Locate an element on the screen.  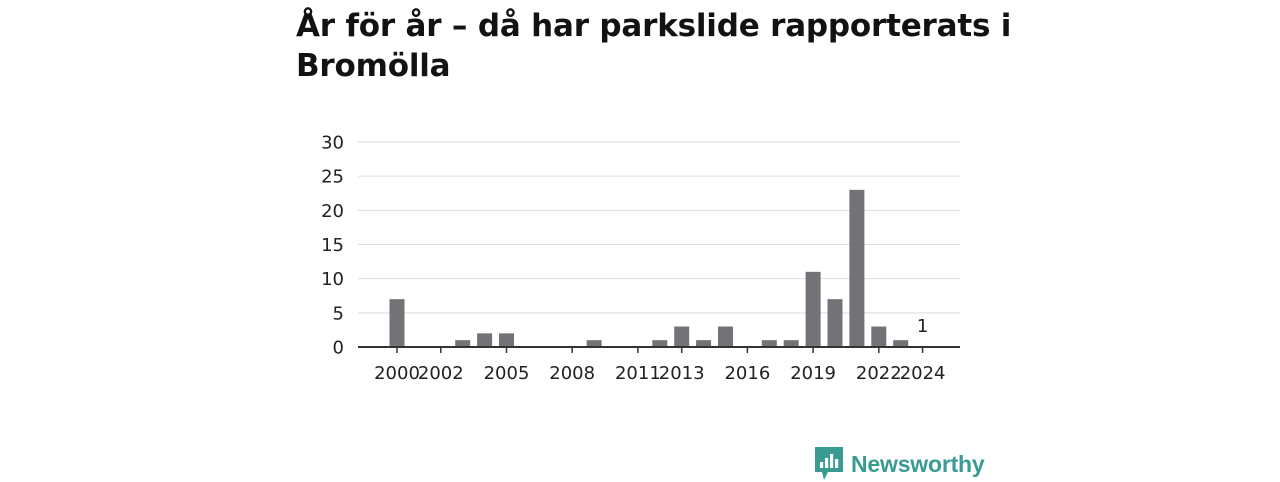
data-label: 1 is located at coordinates (922, 326).